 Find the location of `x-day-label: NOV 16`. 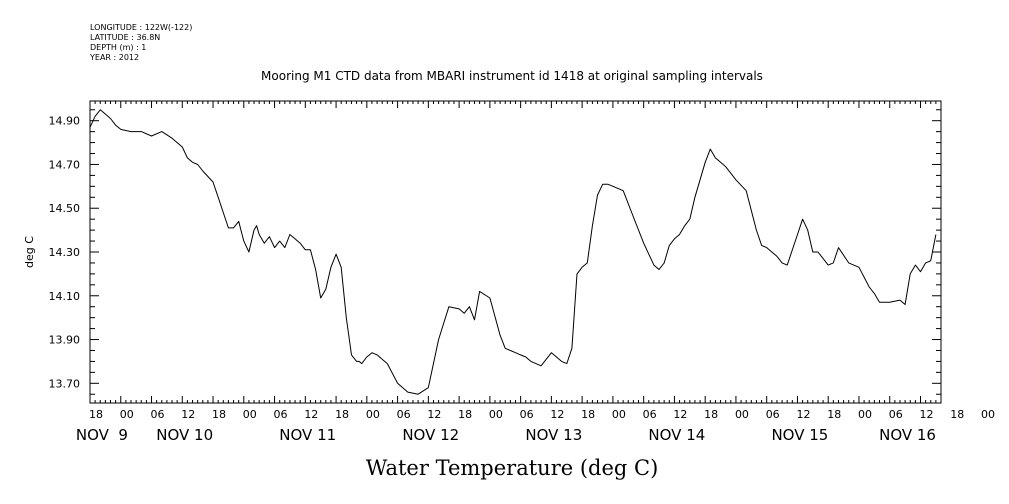

x-day-label: NOV 16 is located at coordinates (907, 435).